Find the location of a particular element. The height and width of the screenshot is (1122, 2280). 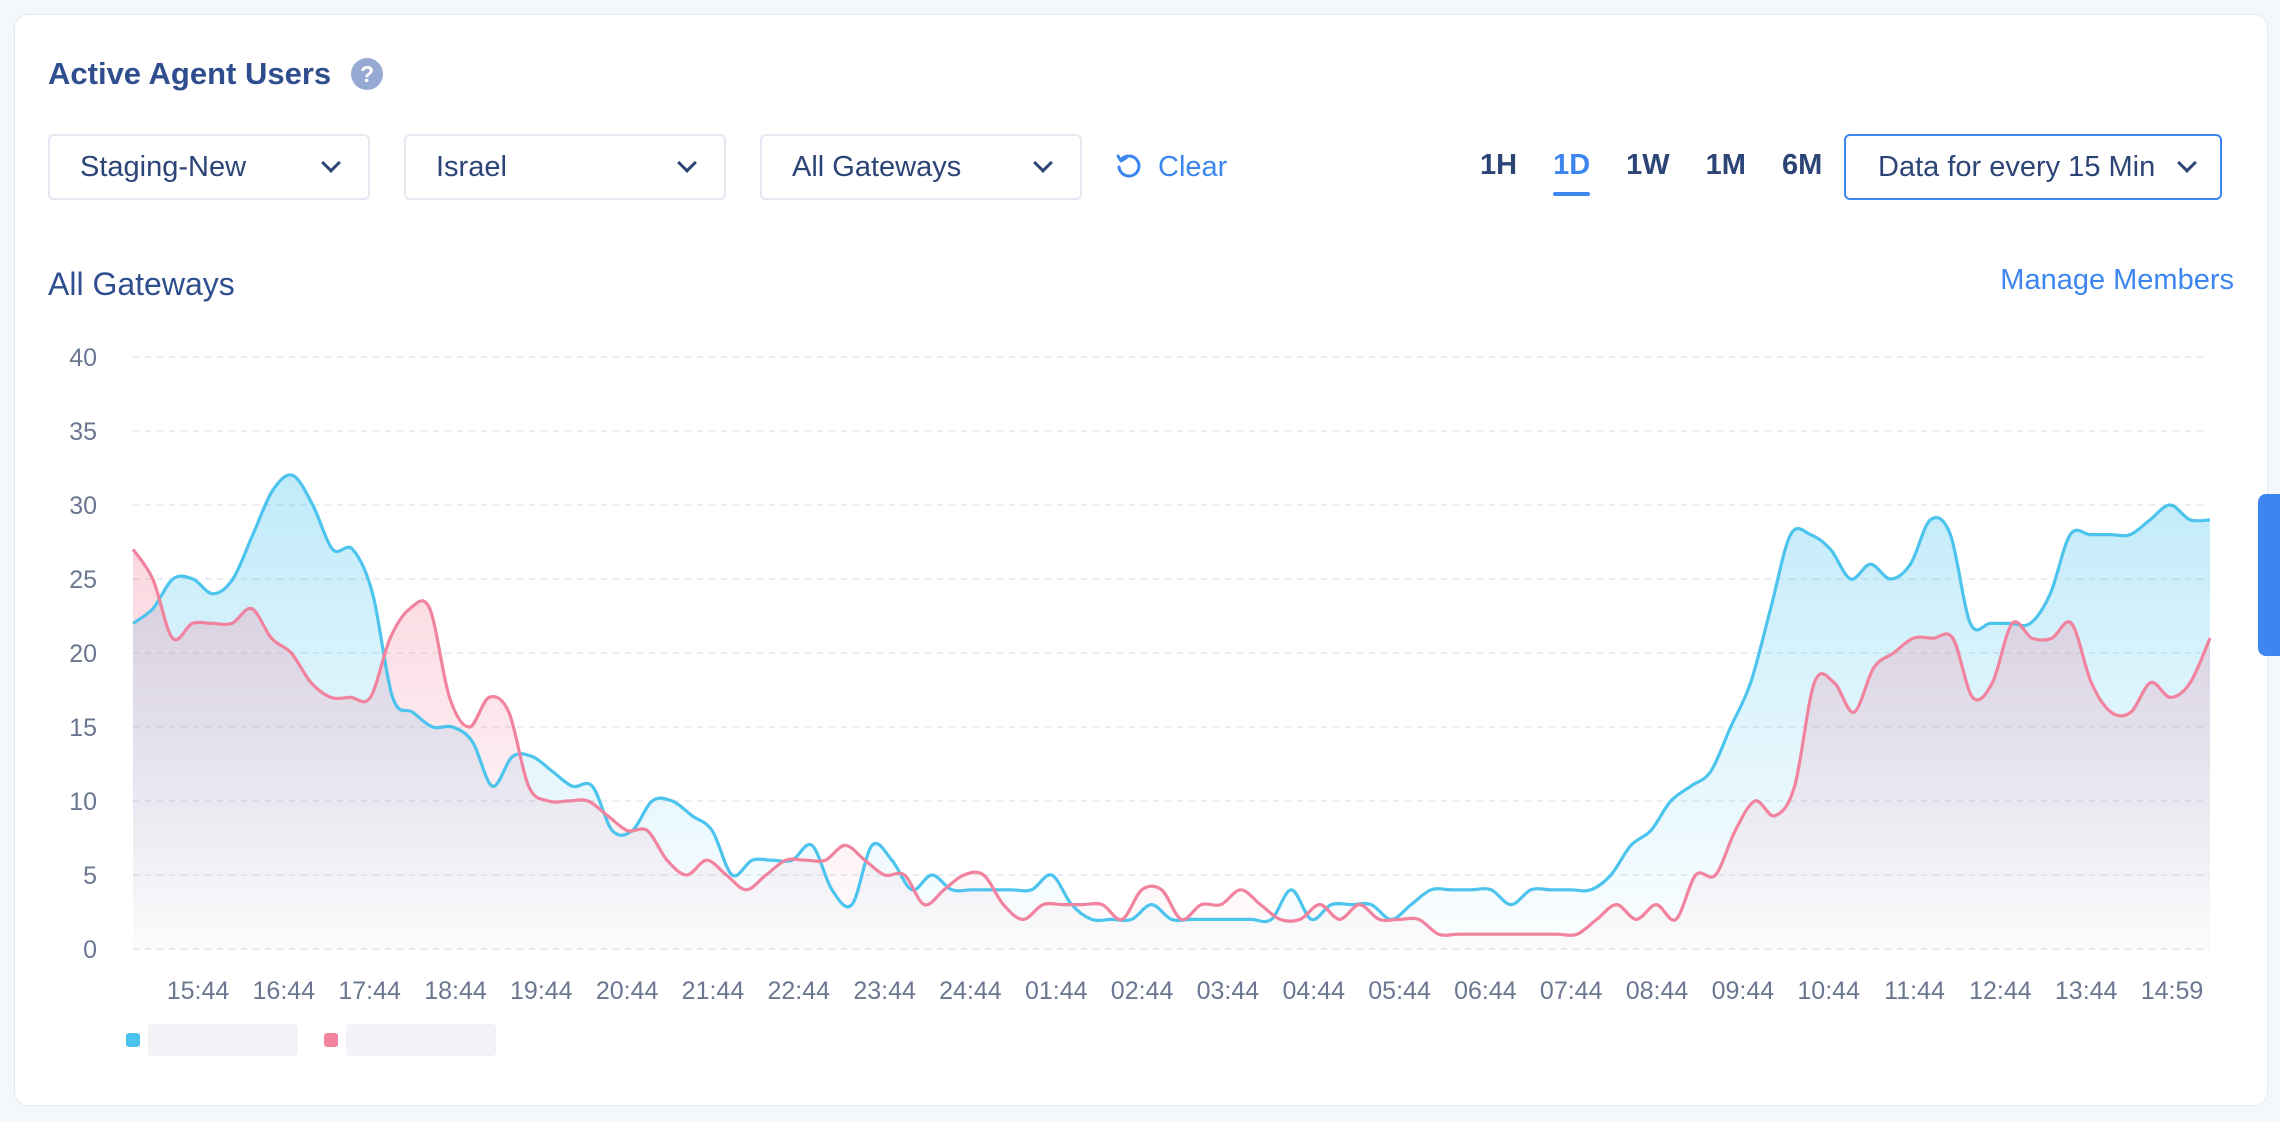

x-tick-label: 02:44 is located at coordinates (1142, 991).